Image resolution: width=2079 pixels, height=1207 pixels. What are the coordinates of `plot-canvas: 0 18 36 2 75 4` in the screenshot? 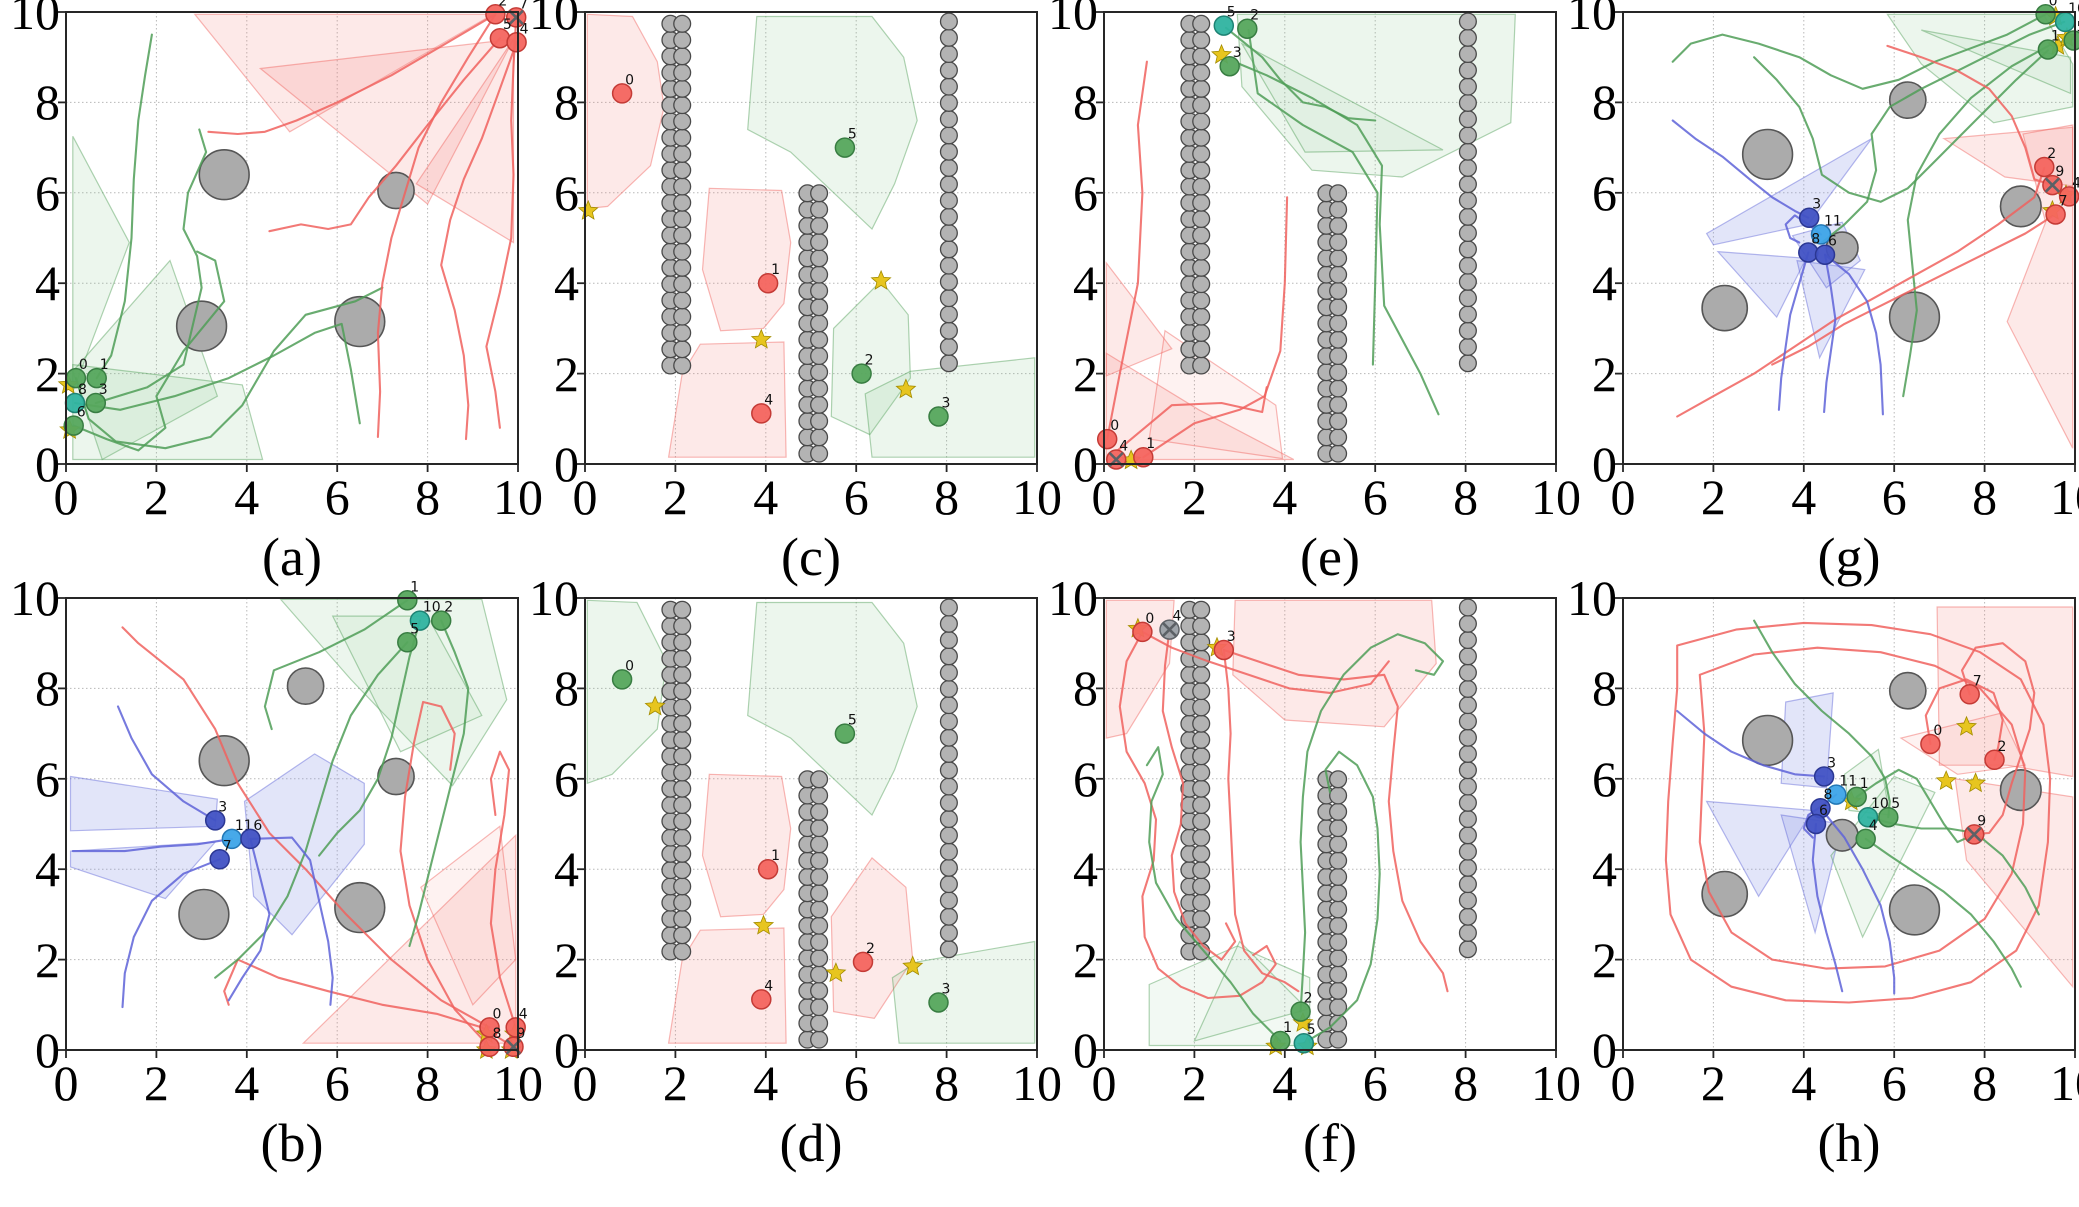 It's located at (293, 236).